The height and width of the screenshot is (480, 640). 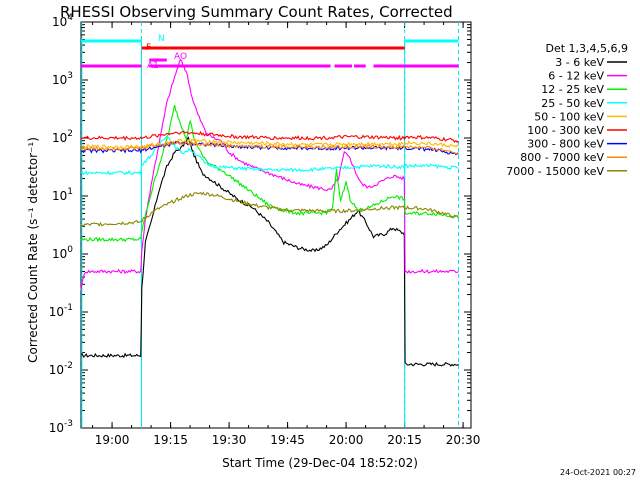 I want to click on x-tick-label: 19:45, so click(x=287, y=440).